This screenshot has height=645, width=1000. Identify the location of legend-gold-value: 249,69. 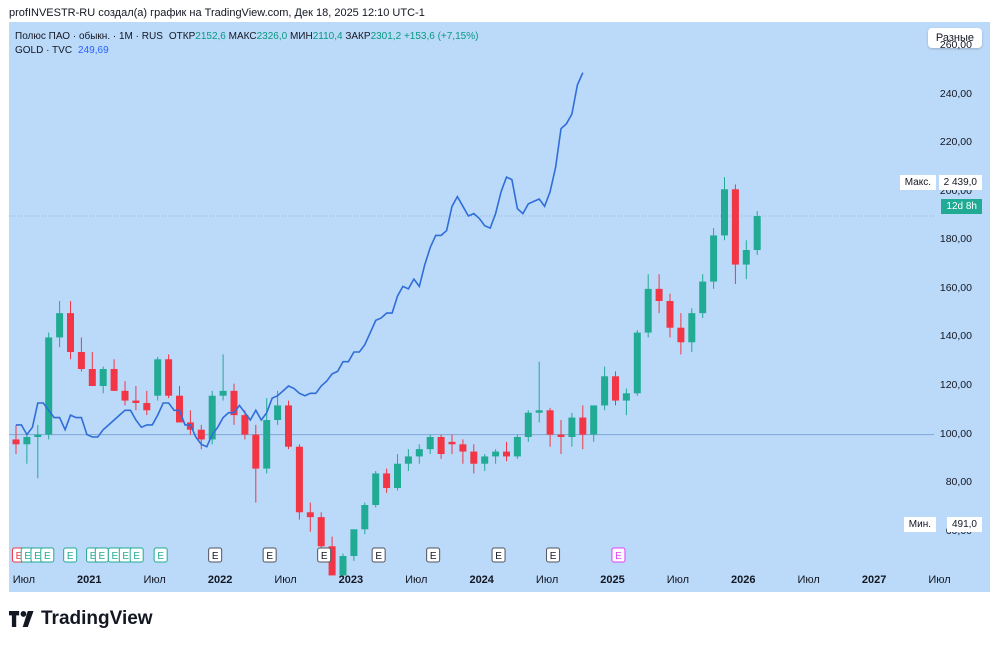
(93, 50).